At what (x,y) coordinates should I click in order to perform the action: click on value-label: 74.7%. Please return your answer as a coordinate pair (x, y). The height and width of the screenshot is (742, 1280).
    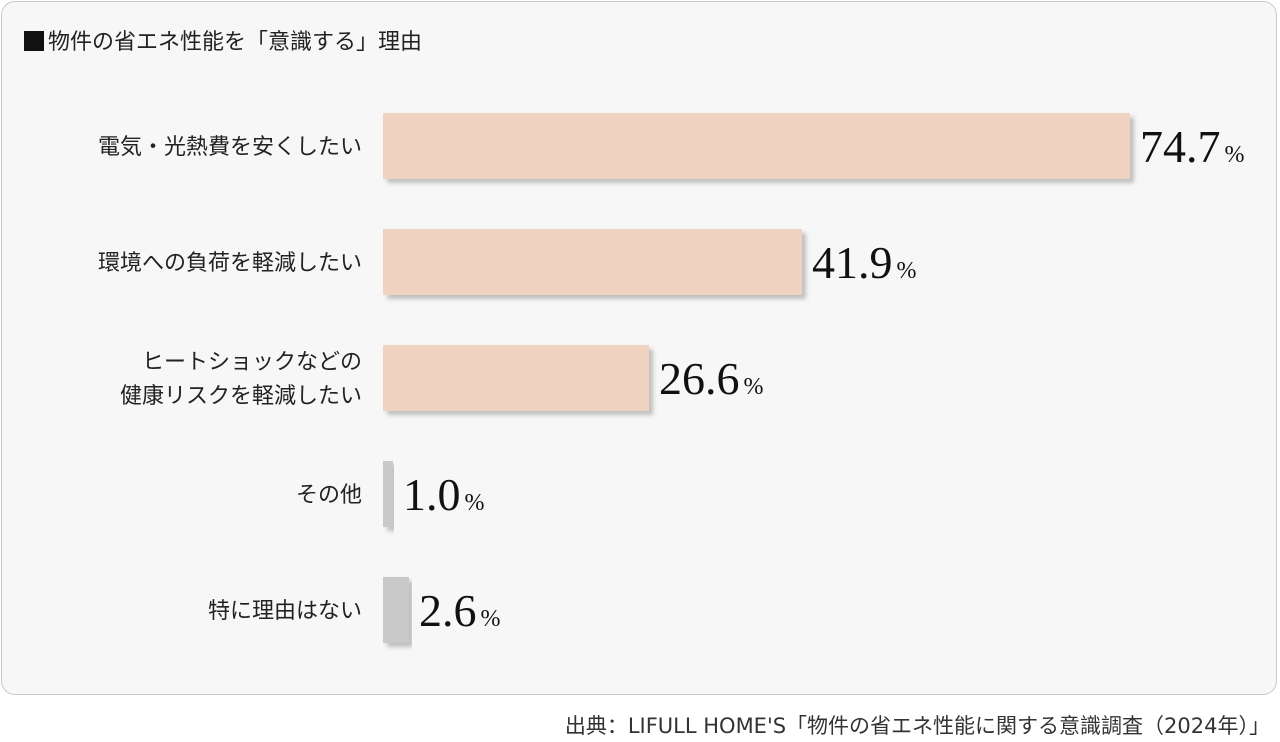
    Looking at the image, I should click on (1192, 146).